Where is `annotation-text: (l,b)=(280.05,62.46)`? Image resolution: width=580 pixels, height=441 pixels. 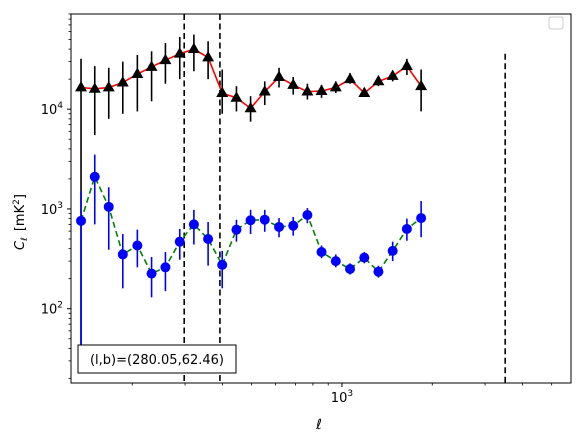 annotation-text: (l,b)=(280.05,62.46) is located at coordinates (157, 360).